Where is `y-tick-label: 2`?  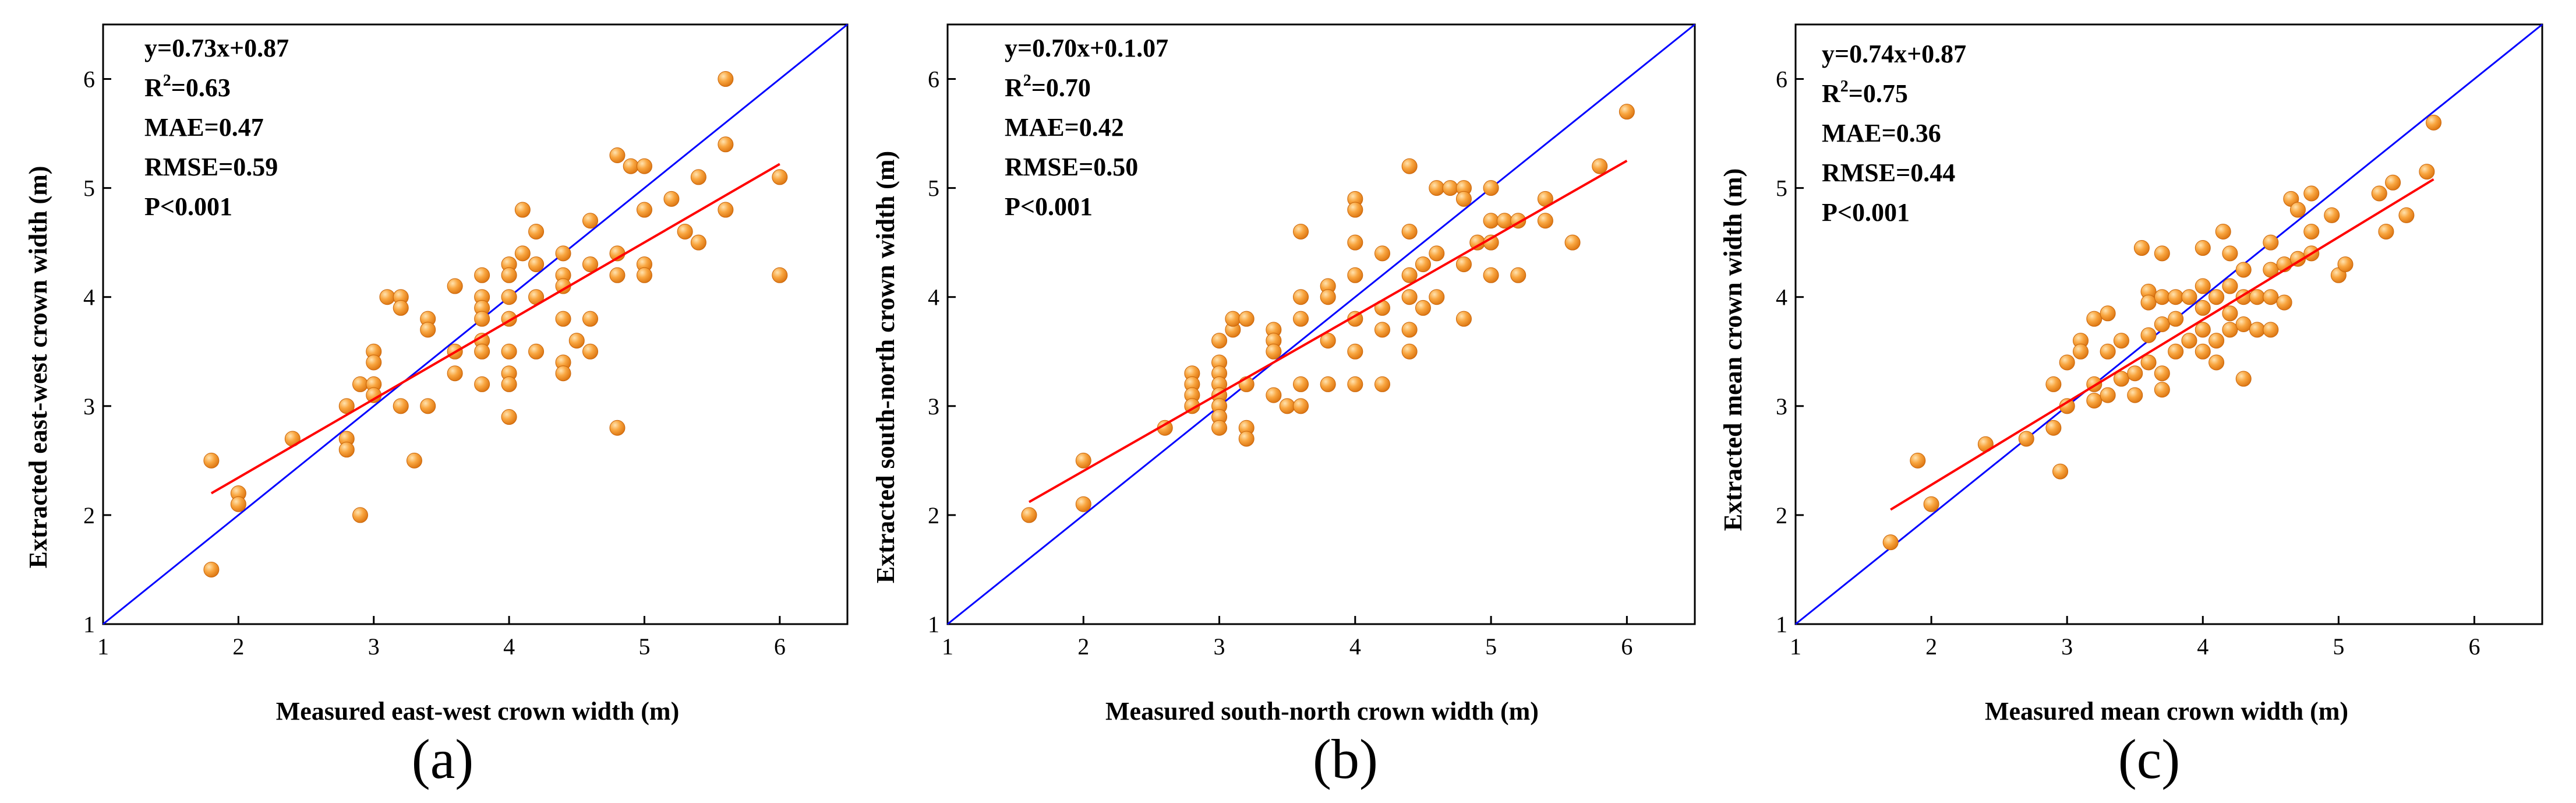
y-tick-label: 2 is located at coordinates (933, 515).